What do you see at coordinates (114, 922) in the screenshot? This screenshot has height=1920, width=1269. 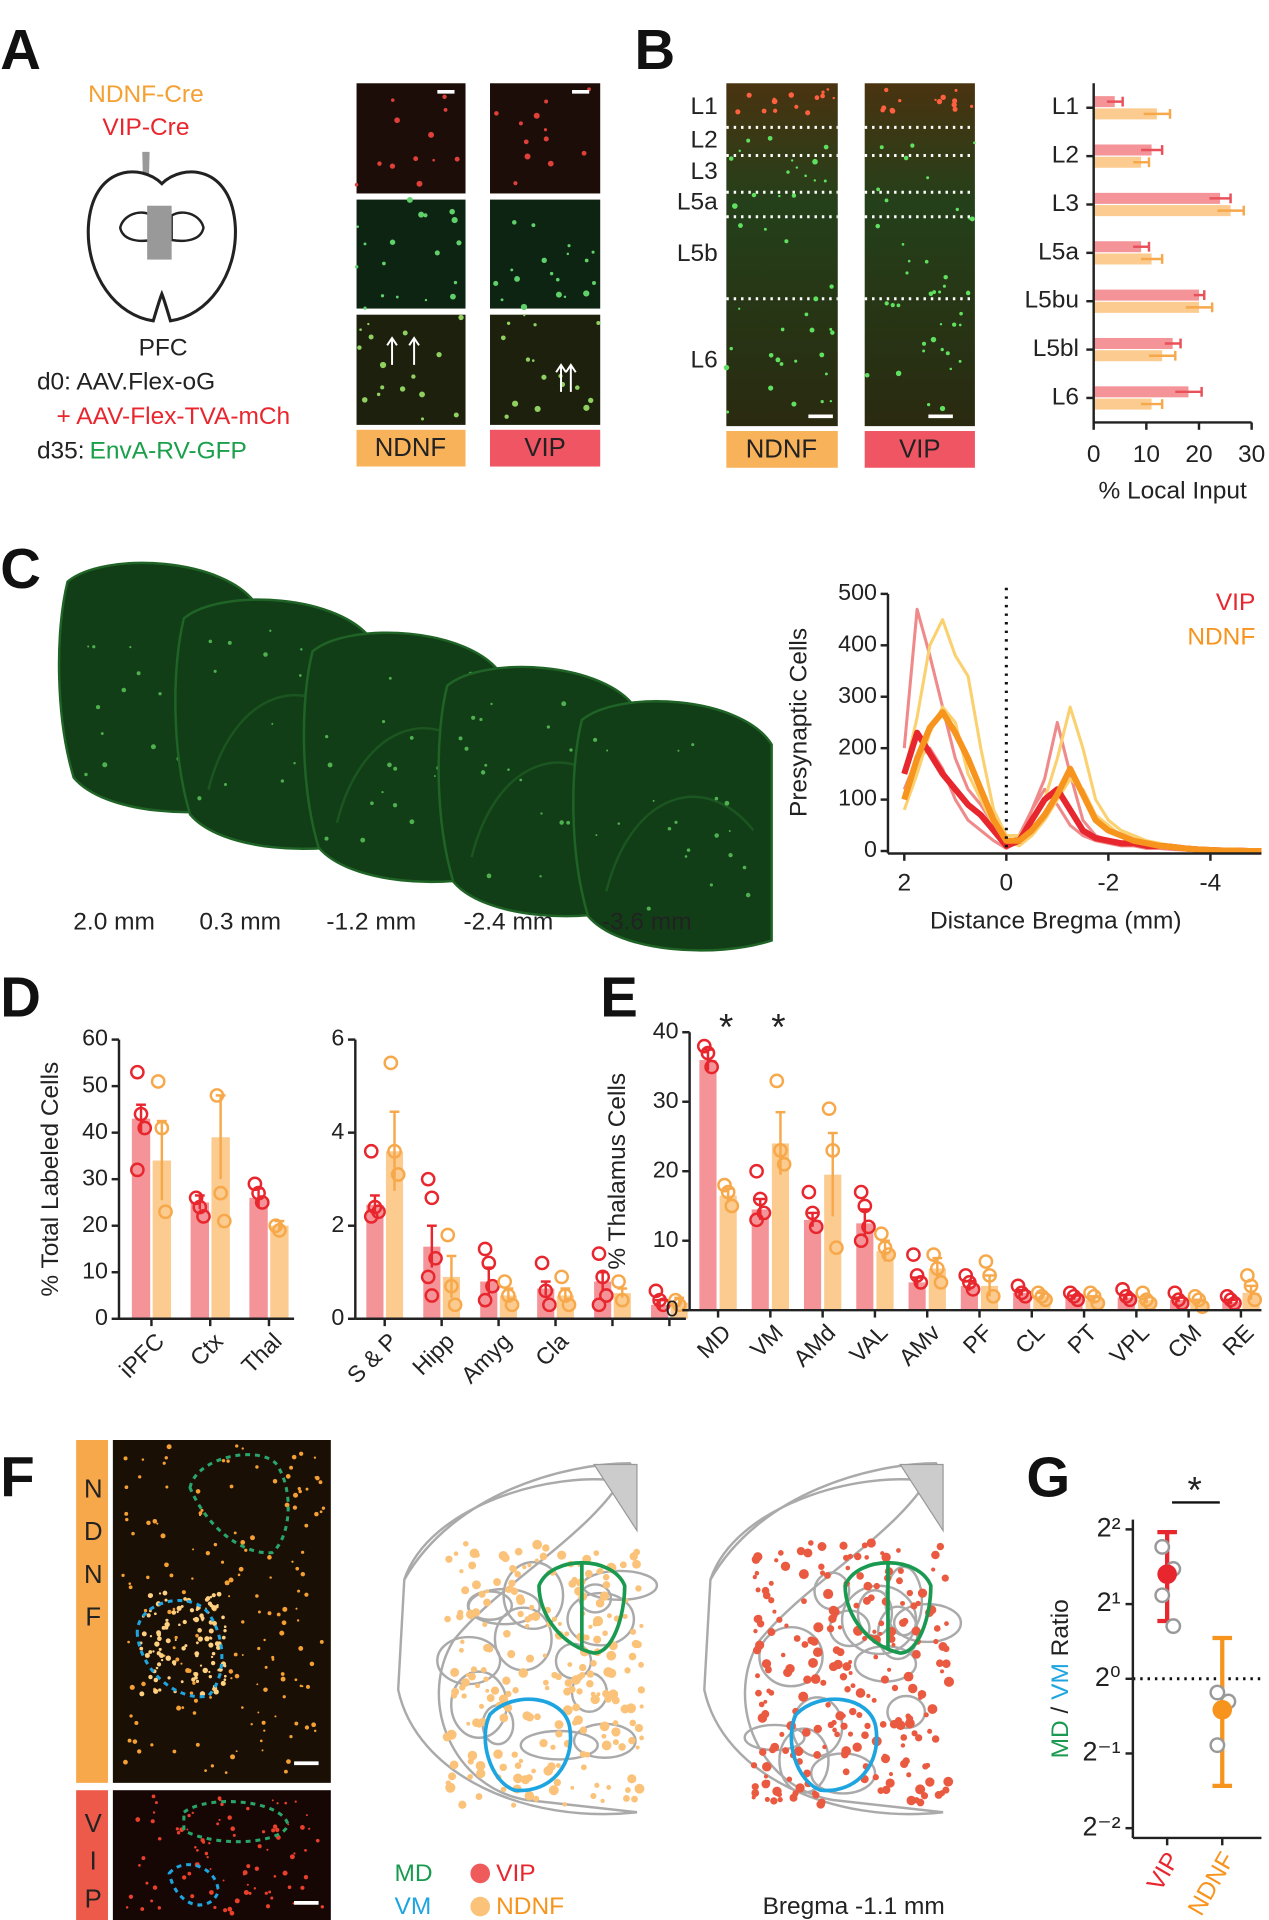 I see `section-label: 2.0 mm` at bounding box center [114, 922].